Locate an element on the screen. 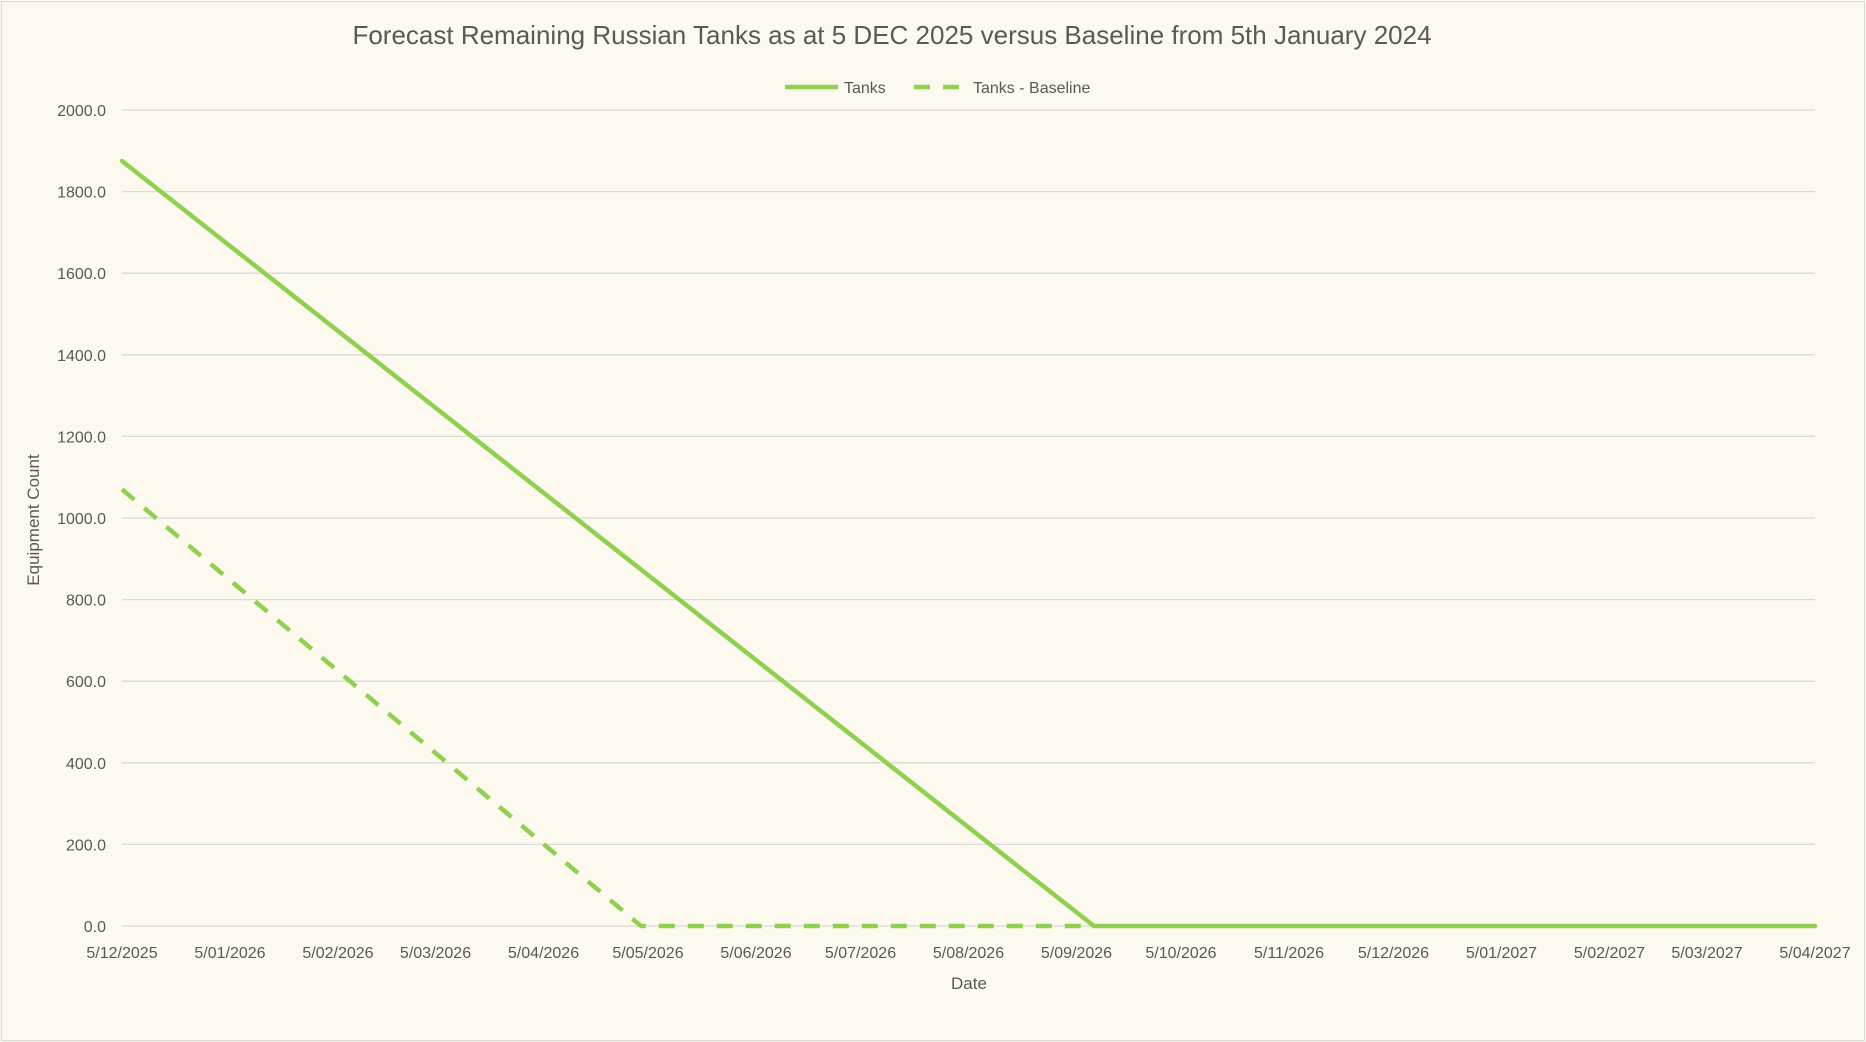 The image size is (1866, 1042). x-tick-label: 5/12/2025 is located at coordinates (121, 953).